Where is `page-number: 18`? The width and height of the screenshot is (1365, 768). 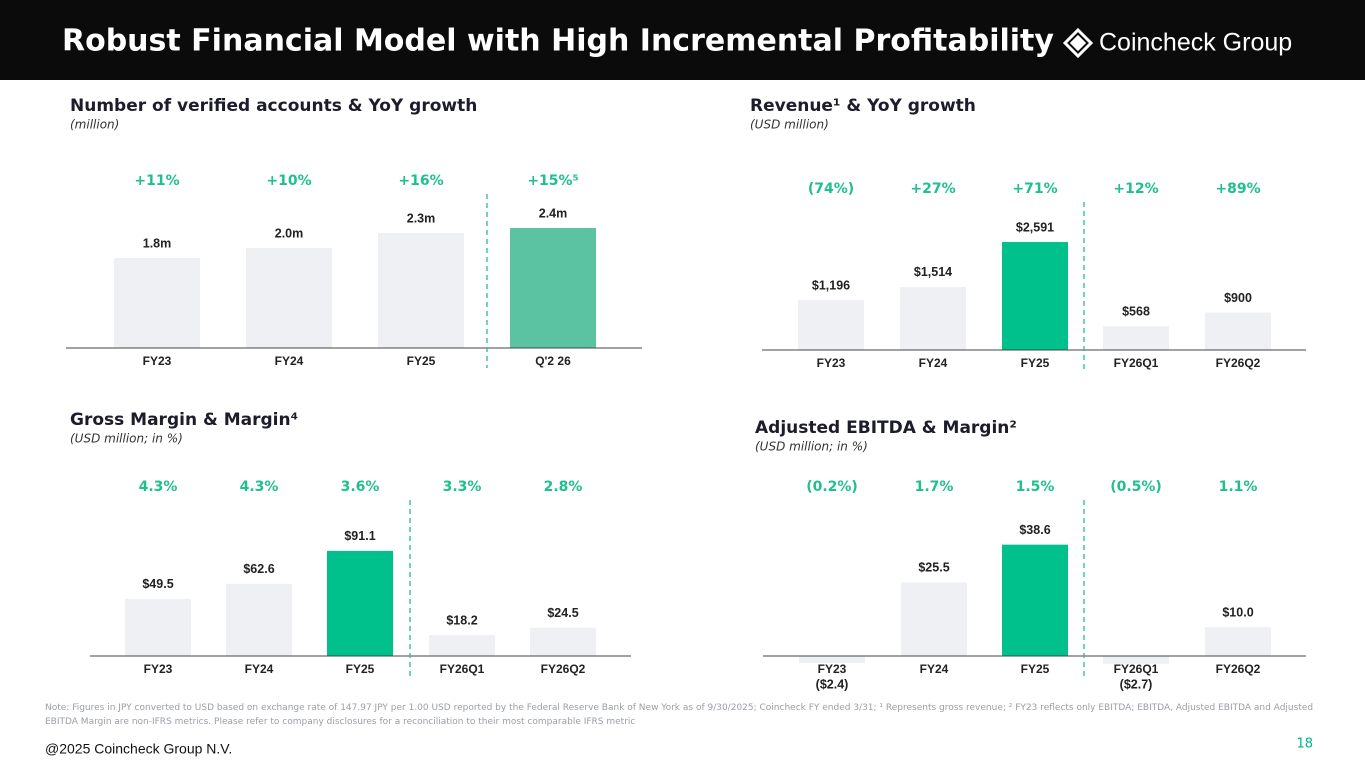 page-number: 18 is located at coordinates (1304, 744).